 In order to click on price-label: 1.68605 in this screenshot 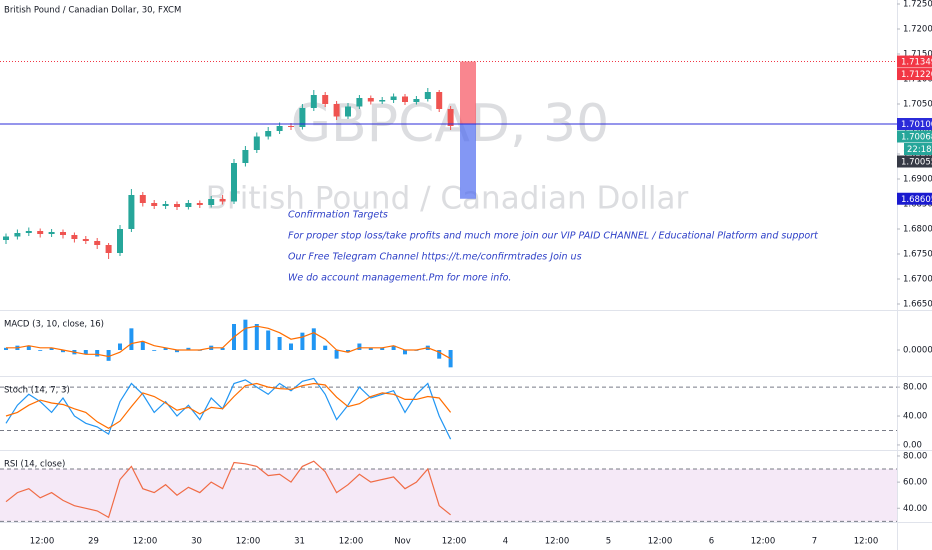, I will do `click(916, 200)`.